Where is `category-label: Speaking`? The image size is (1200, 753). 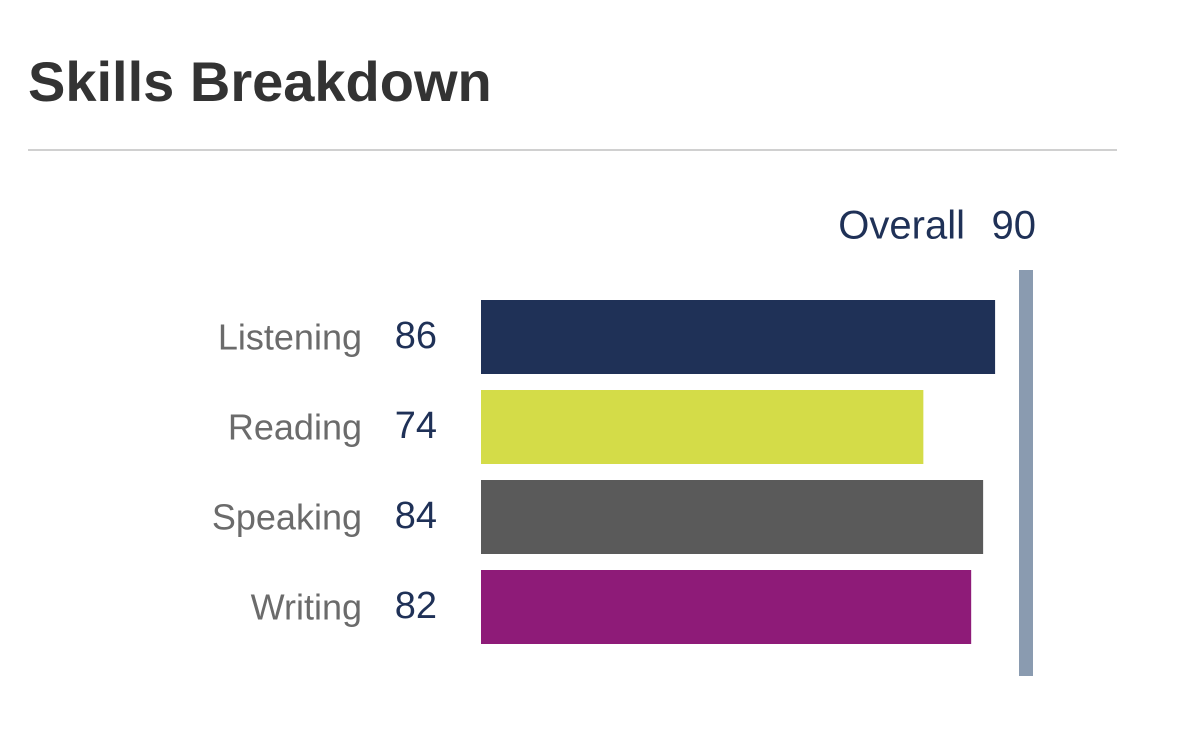 category-label: Speaking is located at coordinates (287, 517).